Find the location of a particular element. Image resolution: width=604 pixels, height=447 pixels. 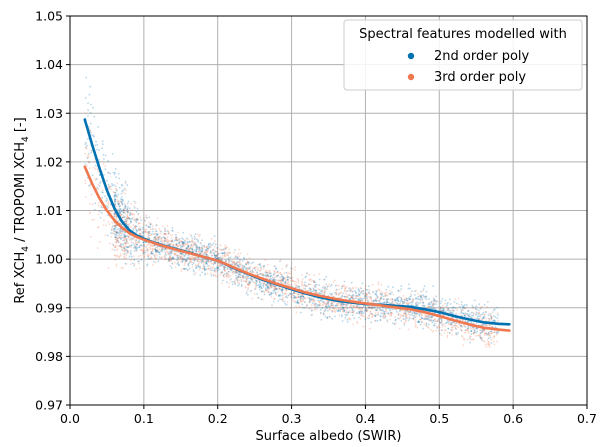

legend-entry: 3rd order poly is located at coordinates (480, 77).